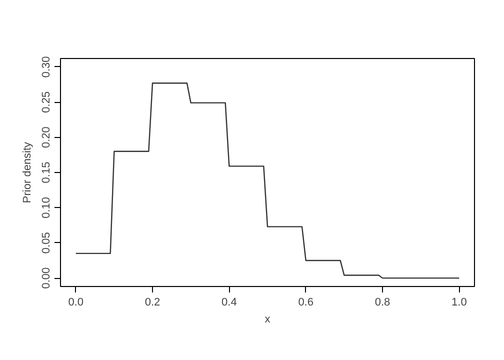  Describe the element at coordinates (306, 302) in the screenshot. I see `x-tick-label: 0.6` at that location.